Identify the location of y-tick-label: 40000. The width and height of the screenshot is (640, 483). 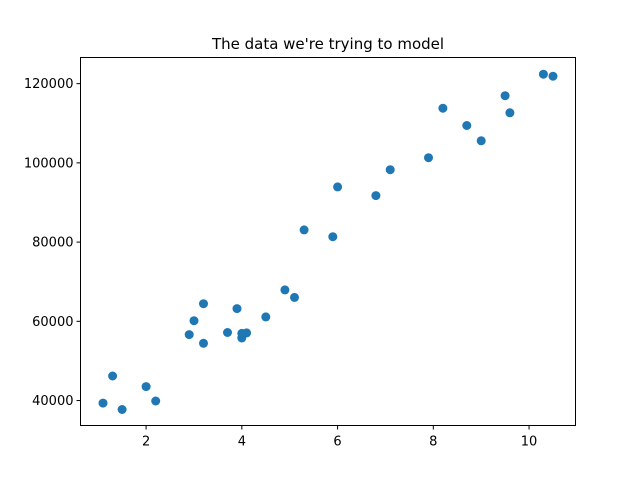
(52, 401).